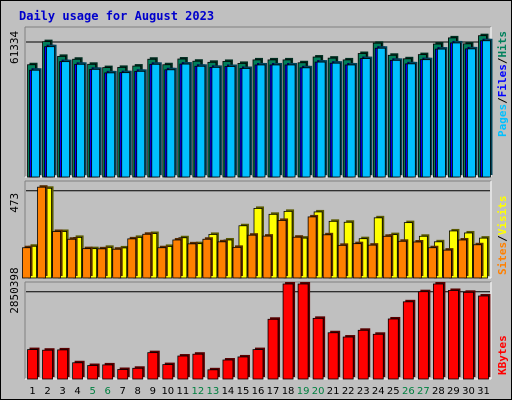  Describe the element at coordinates (453, 391) in the screenshot. I see `xtick-label-29: 29` at that location.